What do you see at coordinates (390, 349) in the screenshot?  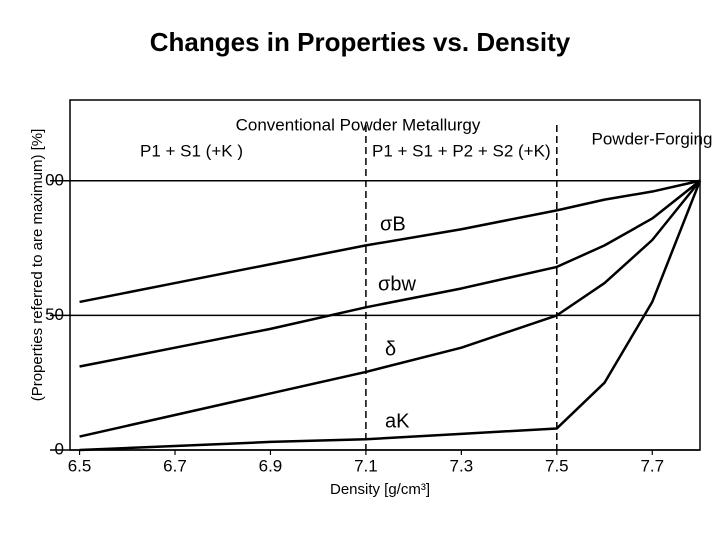 I see `series-label: δ` at bounding box center [390, 349].